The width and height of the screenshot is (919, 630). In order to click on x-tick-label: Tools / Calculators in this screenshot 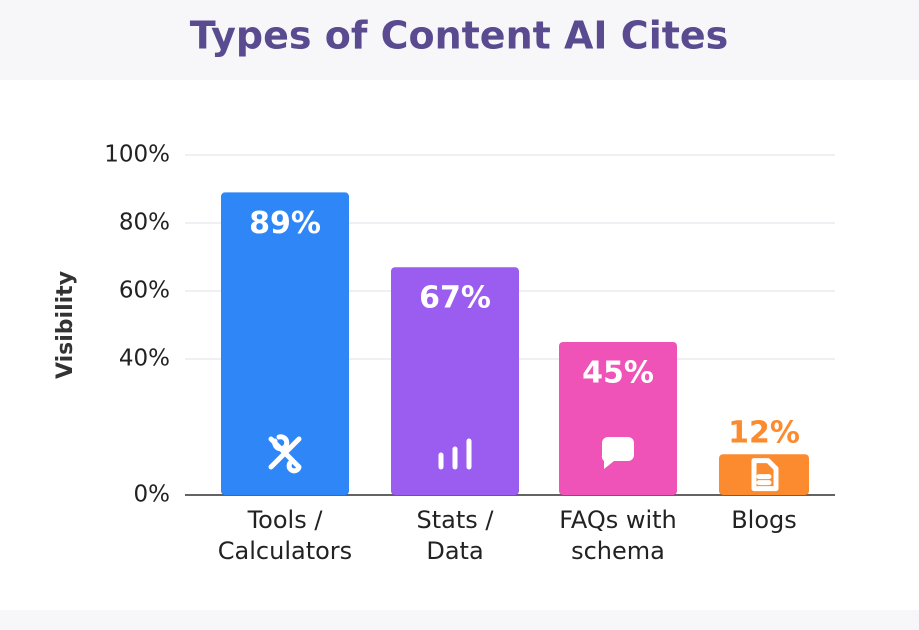, I will do `click(285, 535)`.